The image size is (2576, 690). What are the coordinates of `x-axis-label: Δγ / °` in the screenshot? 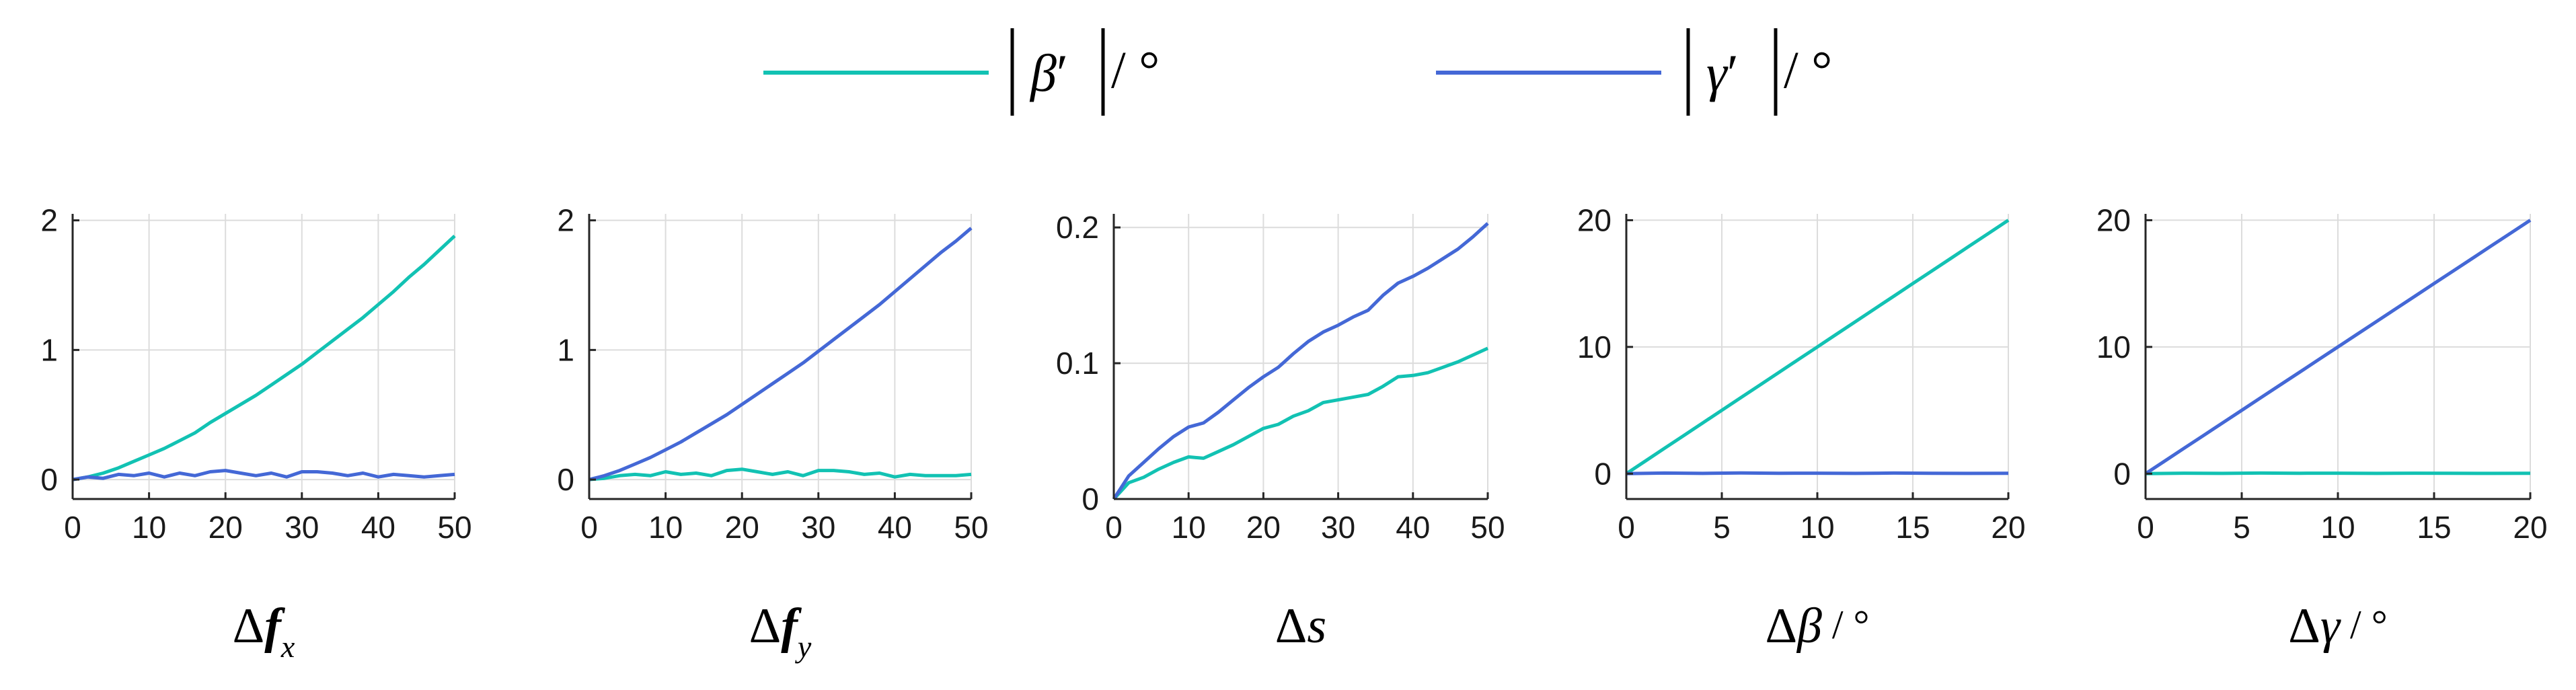 It's located at (2337, 626).